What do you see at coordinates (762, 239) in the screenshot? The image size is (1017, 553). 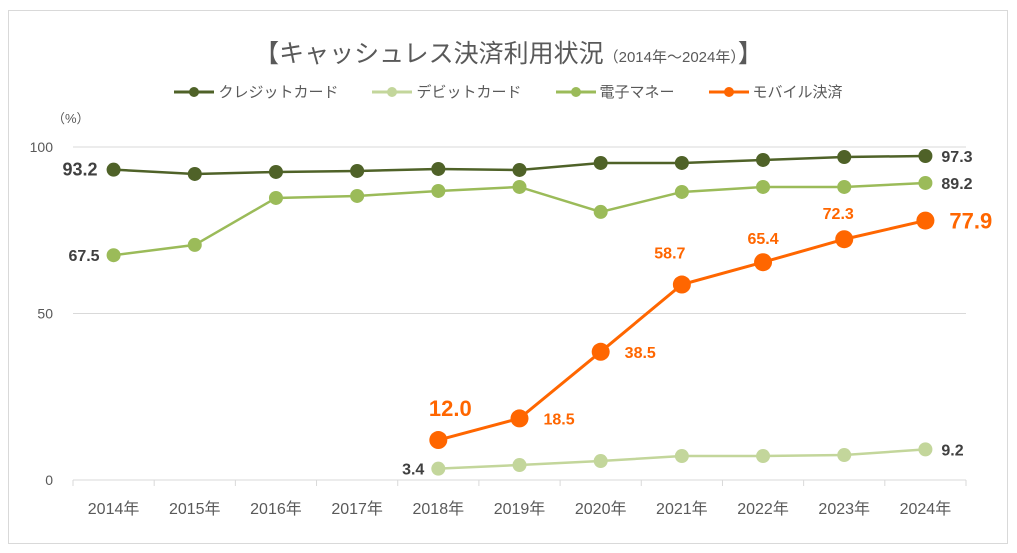 I see `data-label: 65.4` at bounding box center [762, 239].